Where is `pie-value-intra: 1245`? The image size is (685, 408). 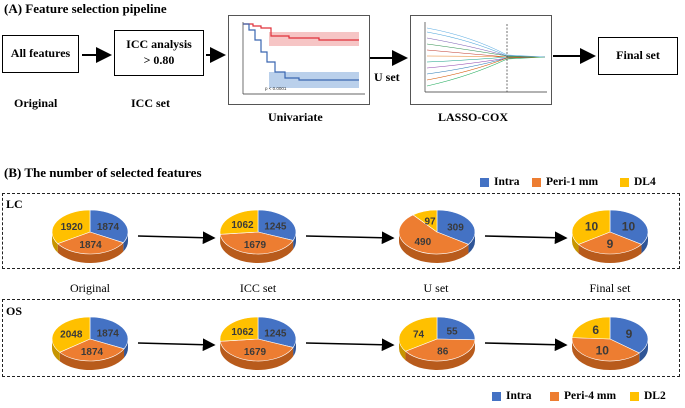
pie-value-intra: 1245 is located at coordinates (275, 226).